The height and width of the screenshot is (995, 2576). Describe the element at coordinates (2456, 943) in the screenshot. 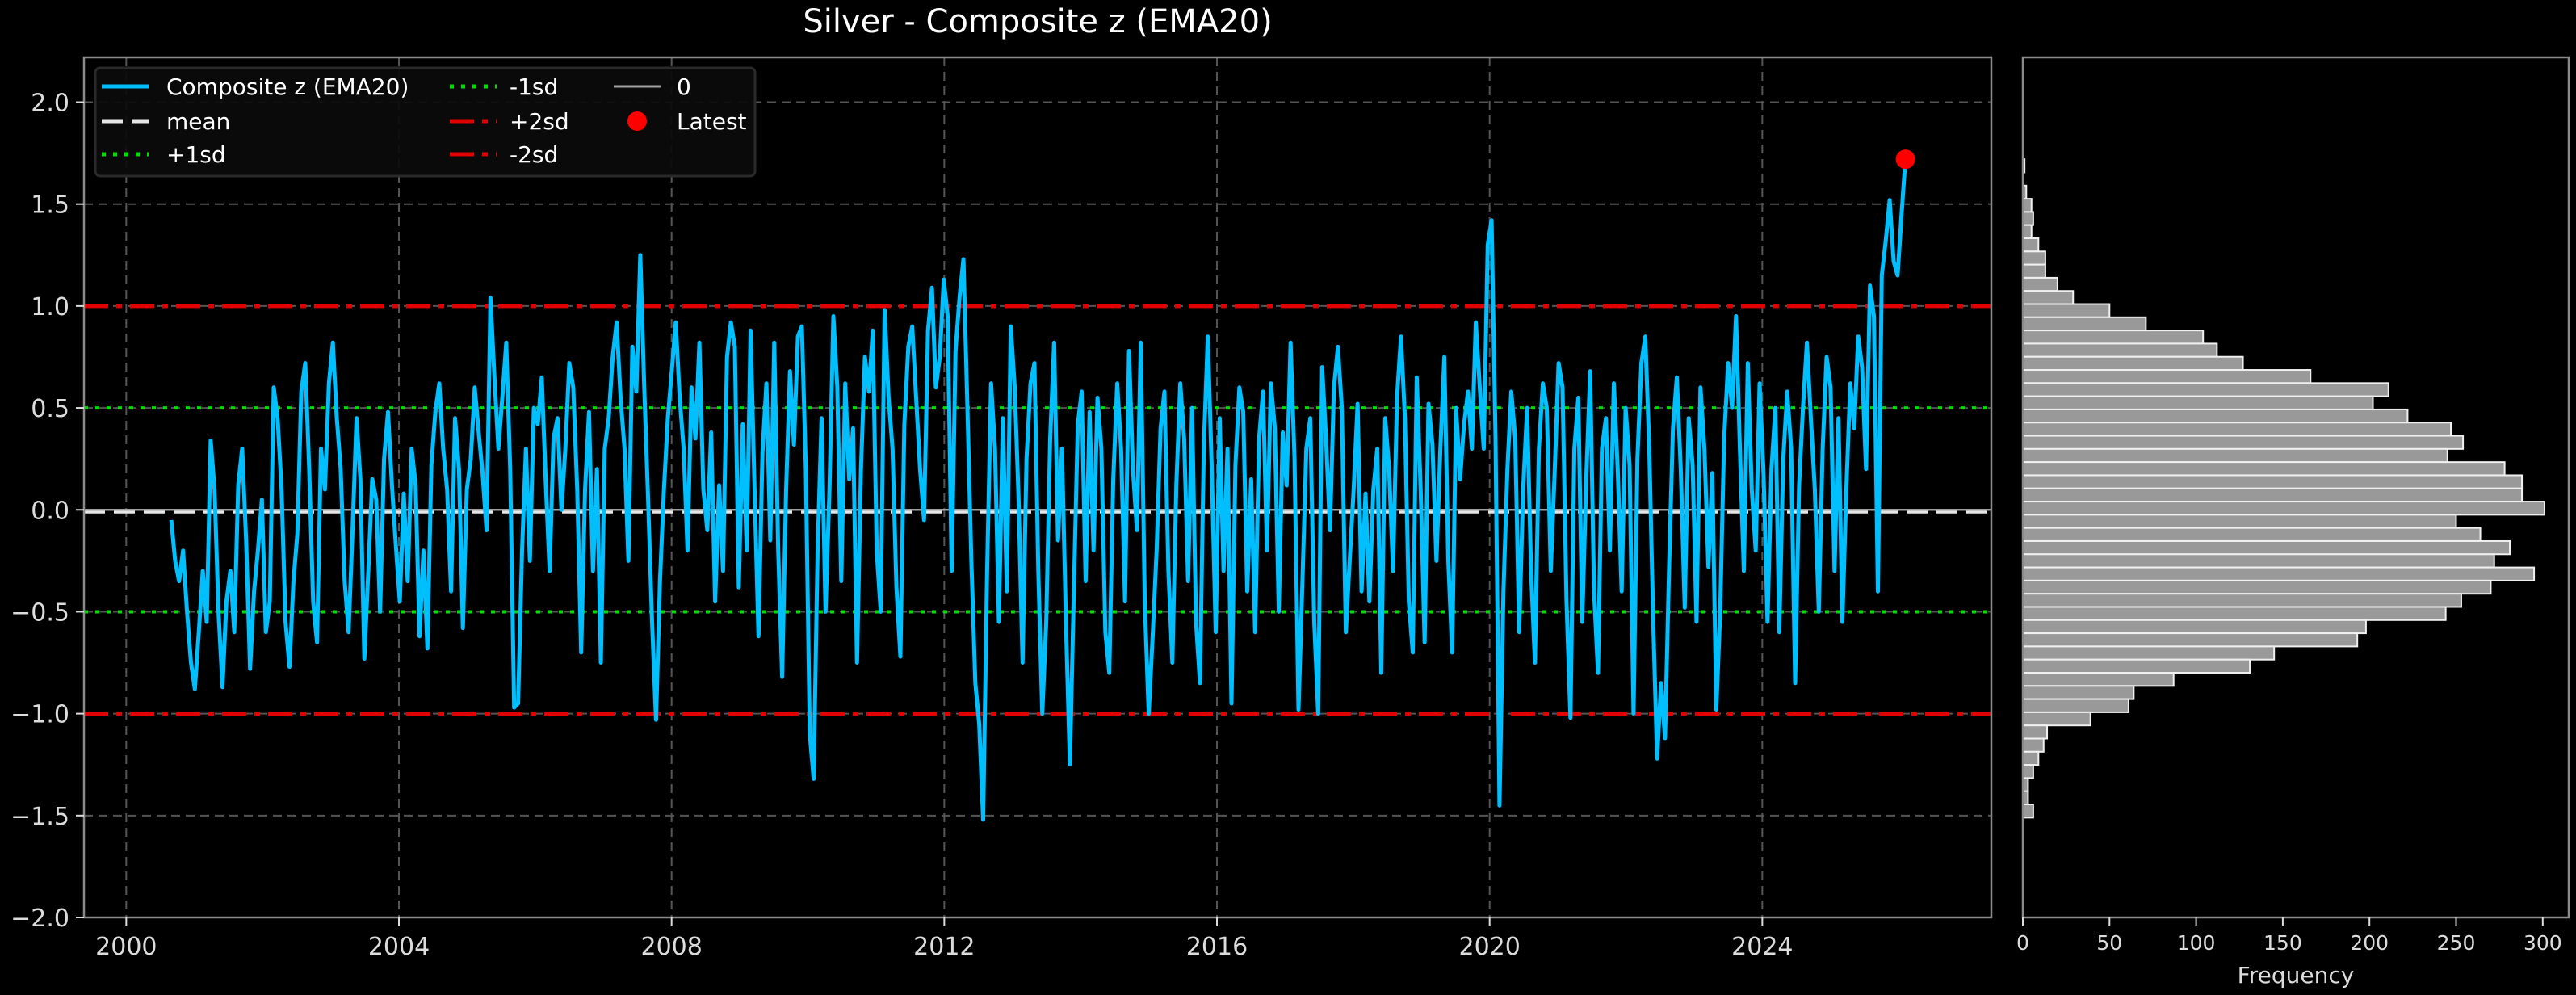

I see `hist-x-tick-label: 250` at that location.